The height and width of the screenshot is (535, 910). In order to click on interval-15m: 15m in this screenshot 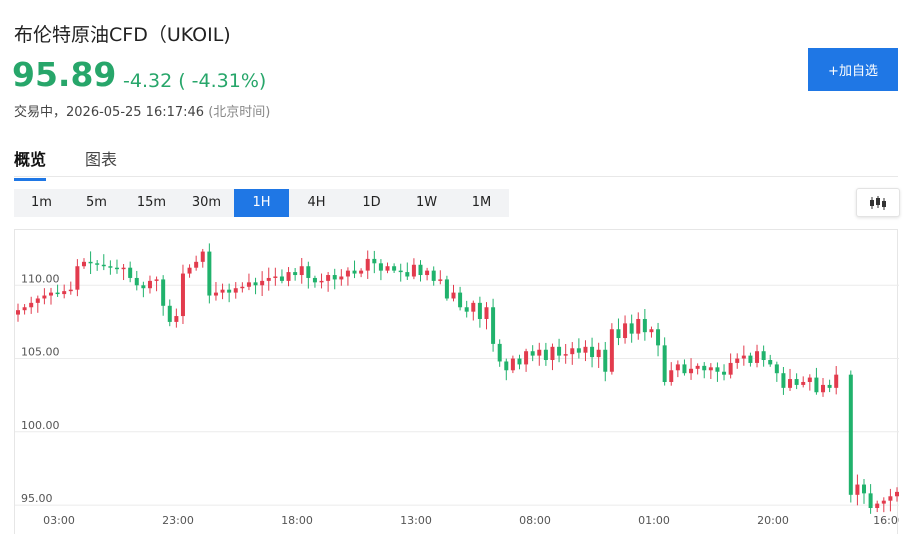, I will do `click(151, 202)`.